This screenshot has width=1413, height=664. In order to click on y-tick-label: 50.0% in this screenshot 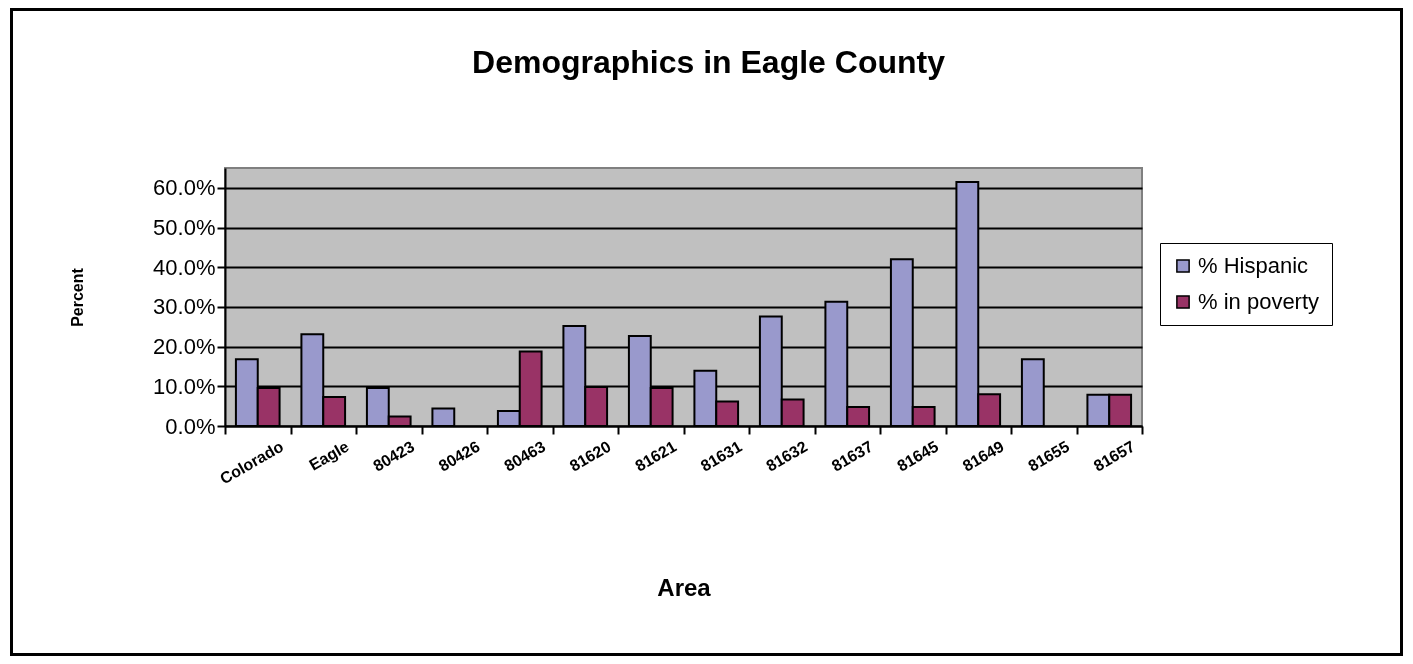, I will do `click(184, 228)`.